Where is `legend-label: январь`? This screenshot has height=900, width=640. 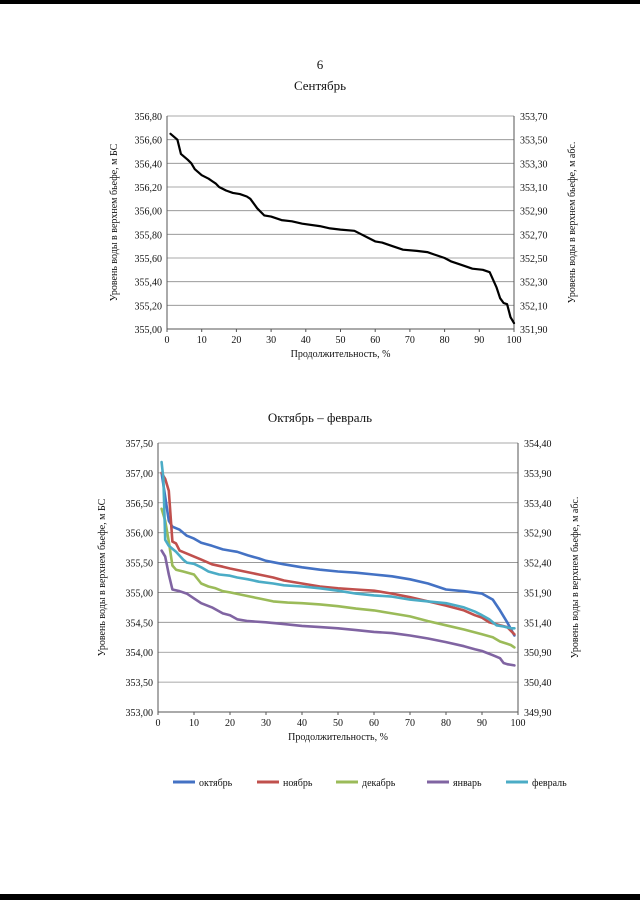
legend-label: январь is located at coordinates (467, 783).